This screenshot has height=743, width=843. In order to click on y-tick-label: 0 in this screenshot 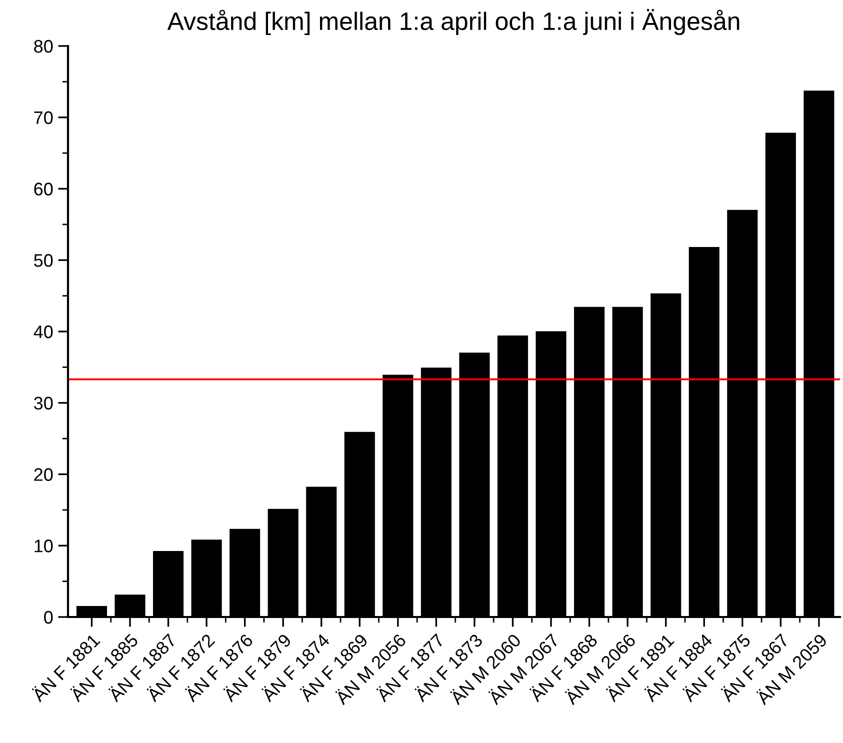, I will do `click(48, 617)`.